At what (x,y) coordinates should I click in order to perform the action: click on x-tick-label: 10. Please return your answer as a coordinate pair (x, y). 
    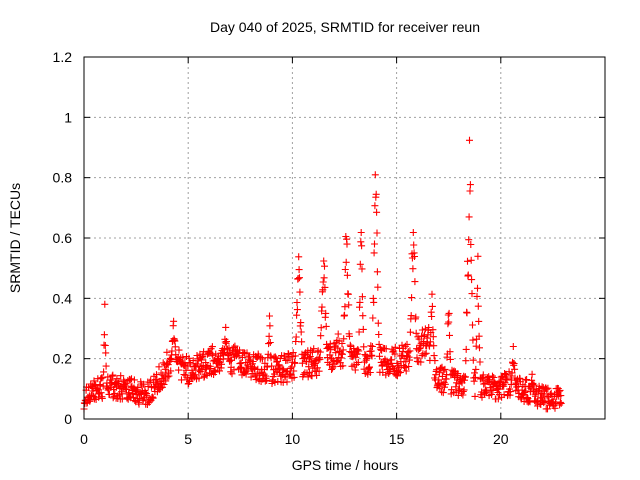
    Looking at the image, I should click on (293, 439).